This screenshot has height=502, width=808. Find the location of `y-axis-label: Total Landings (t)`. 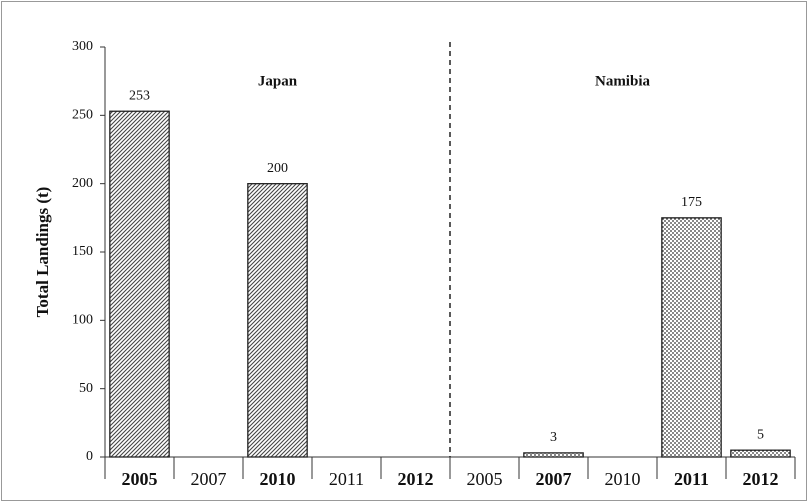

y-axis-label: Total Landings (t) is located at coordinates (42, 252).